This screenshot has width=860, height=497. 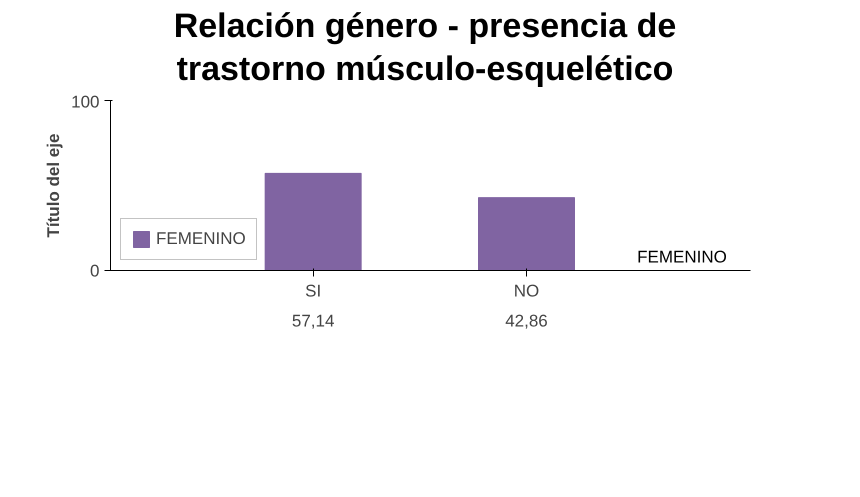 What do you see at coordinates (54, 186) in the screenshot?
I see `y-axis-title: Título del eje` at bounding box center [54, 186].